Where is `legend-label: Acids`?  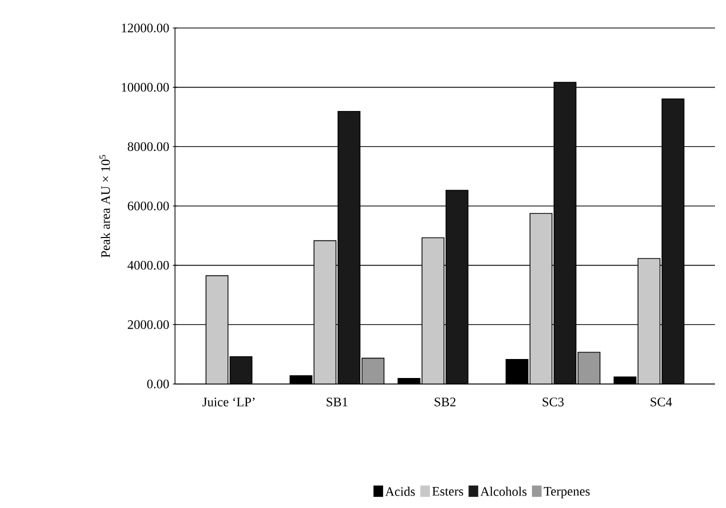
legend-label: Acids is located at coordinates (400, 491).